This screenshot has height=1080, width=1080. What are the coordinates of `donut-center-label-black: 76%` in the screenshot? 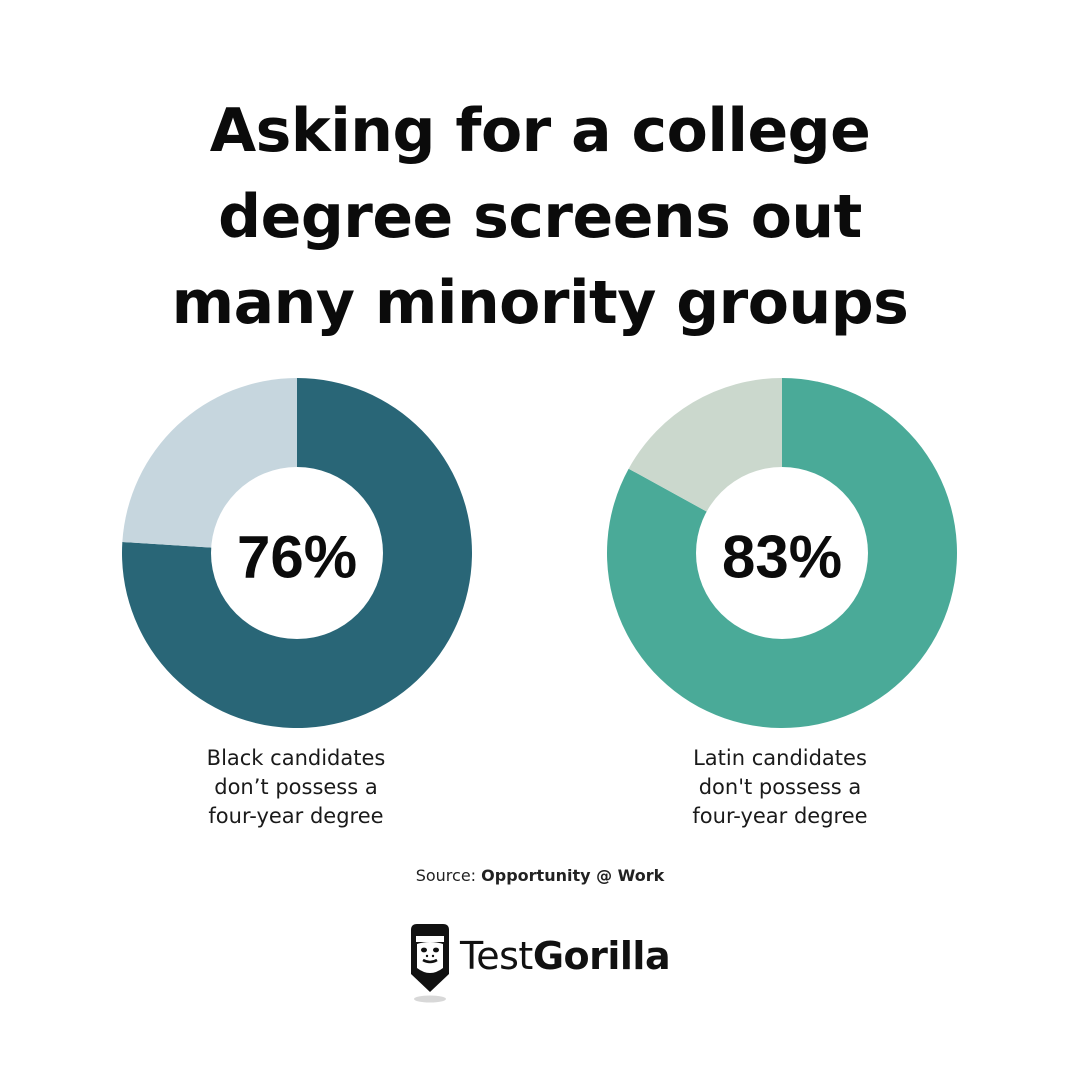 It's located at (297, 557).